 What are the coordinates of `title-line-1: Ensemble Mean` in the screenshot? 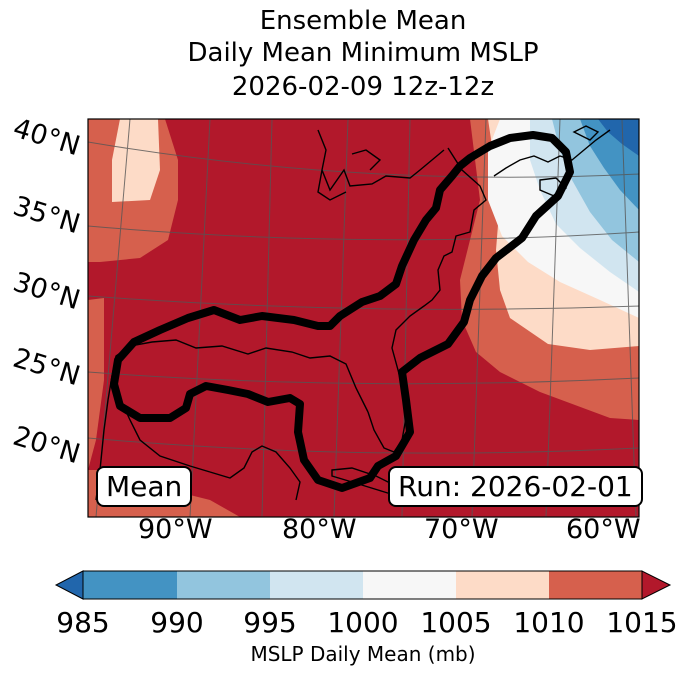 It's located at (363, 21).